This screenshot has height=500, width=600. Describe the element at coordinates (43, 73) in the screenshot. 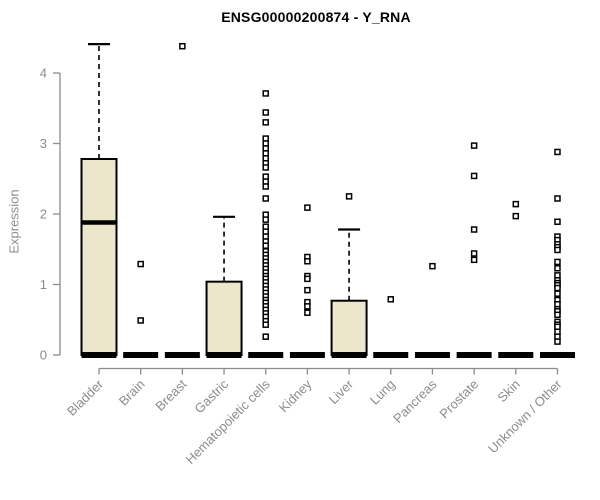

I see `y-tick-label: 4` at that location.